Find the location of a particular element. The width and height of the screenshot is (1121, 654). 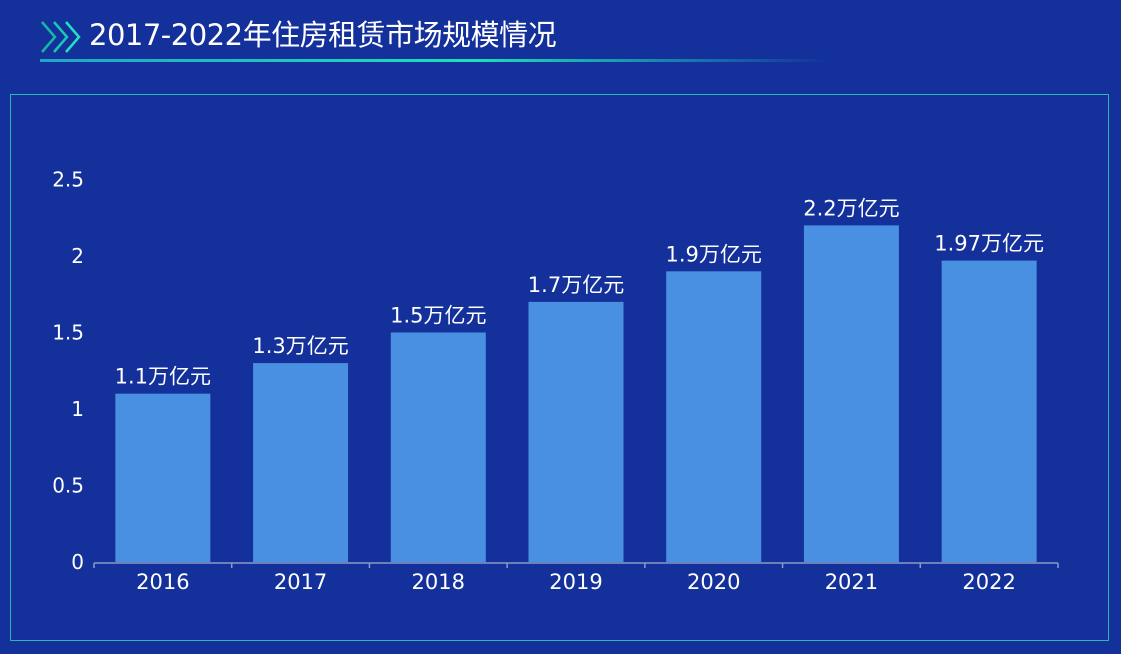

x-tick-label: 2022 is located at coordinates (988, 582).